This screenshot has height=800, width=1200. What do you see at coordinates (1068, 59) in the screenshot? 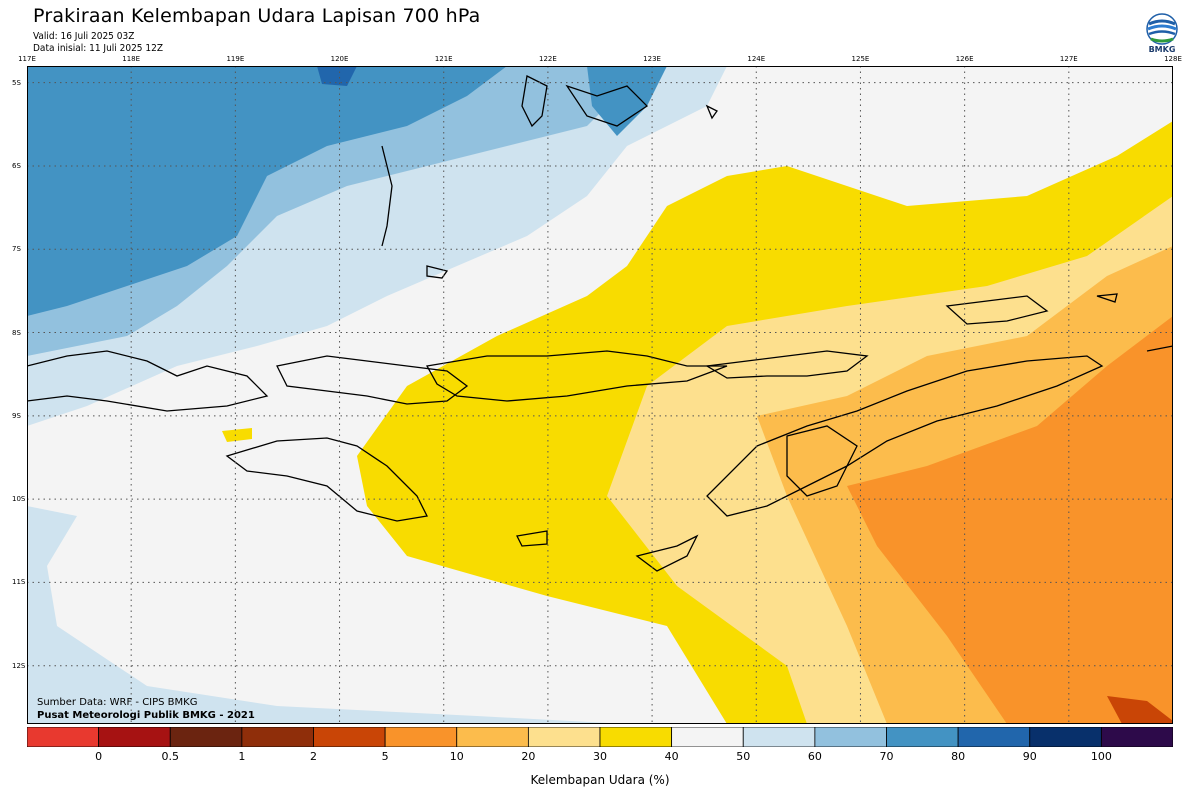
I see `lon-label-127e: 127E` at bounding box center [1068, 59].